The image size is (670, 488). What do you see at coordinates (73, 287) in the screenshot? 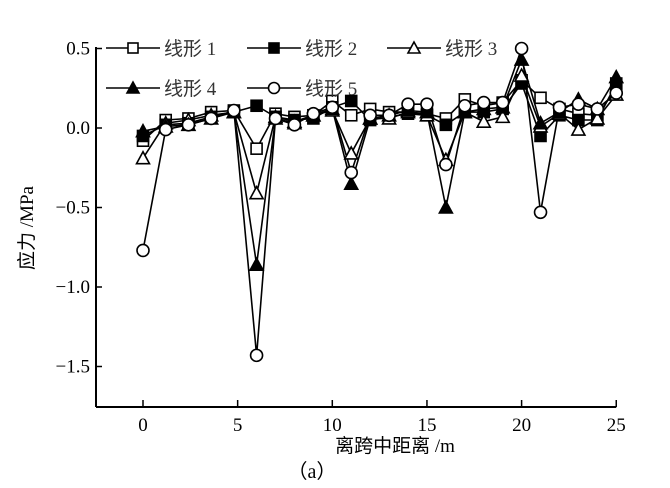
I see `y-tick-label: −1.0` at bounding box center [73, 287].